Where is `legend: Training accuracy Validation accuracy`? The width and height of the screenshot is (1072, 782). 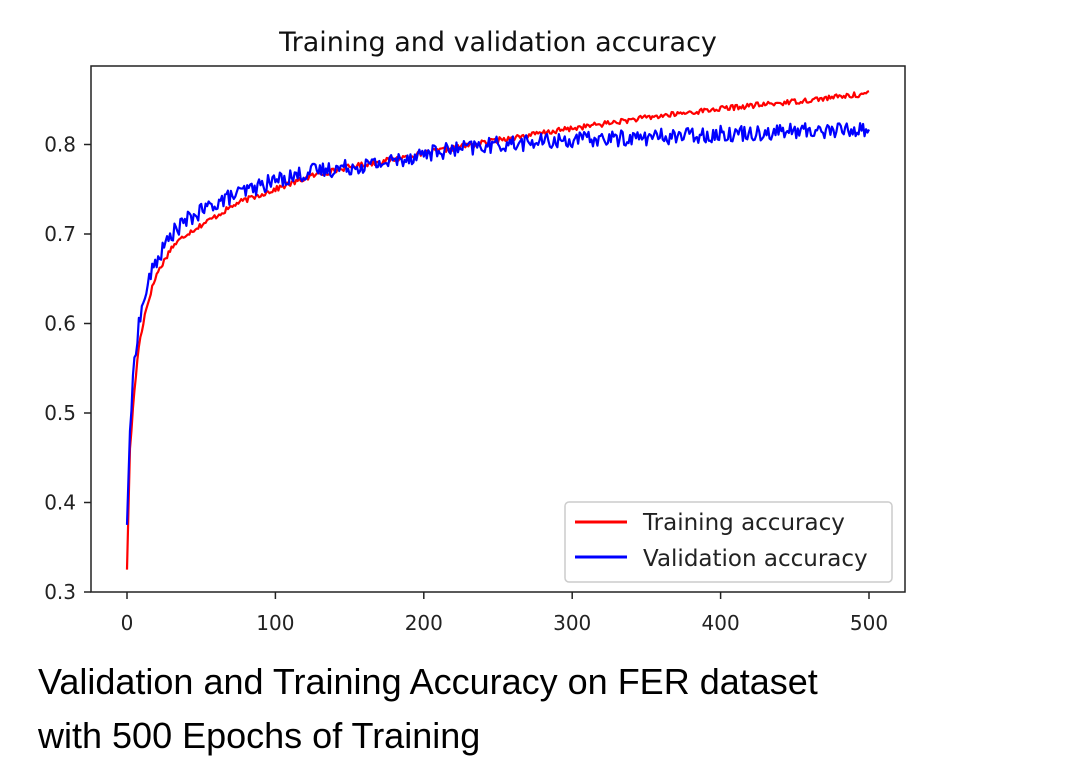 legend: Training accuracy Validation accuracy is located at coordinates (728, 542).